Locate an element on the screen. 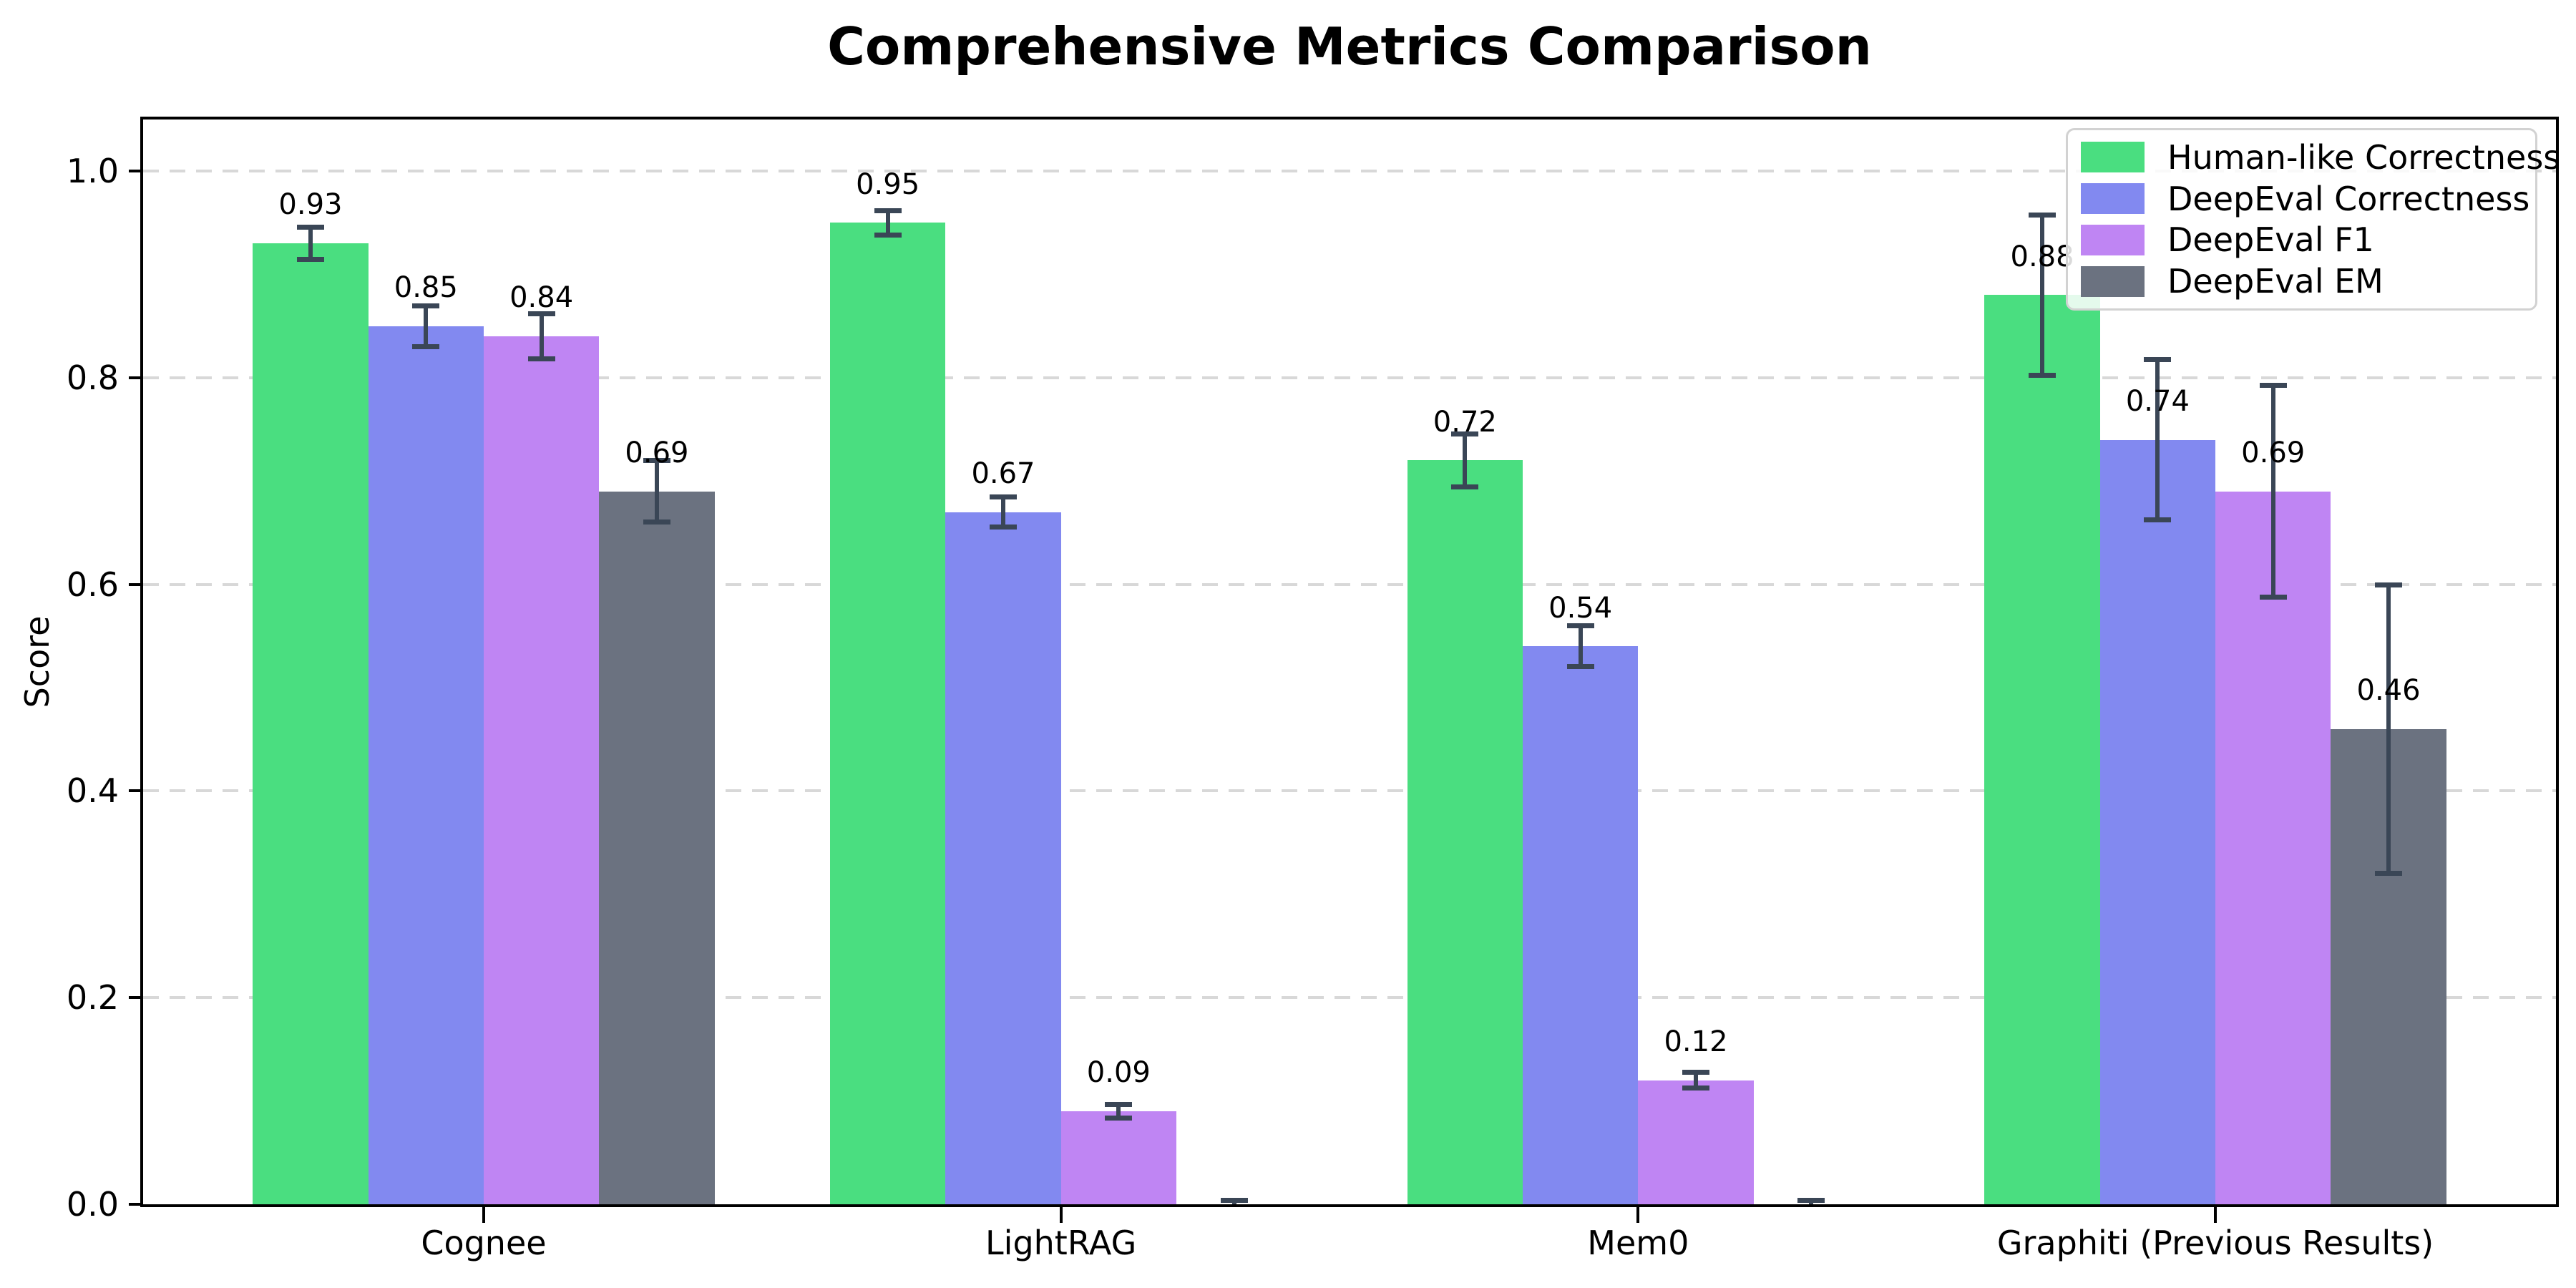  chart-title: Comprehensive Metrics Comparison is located at coordinates (1349, 46).